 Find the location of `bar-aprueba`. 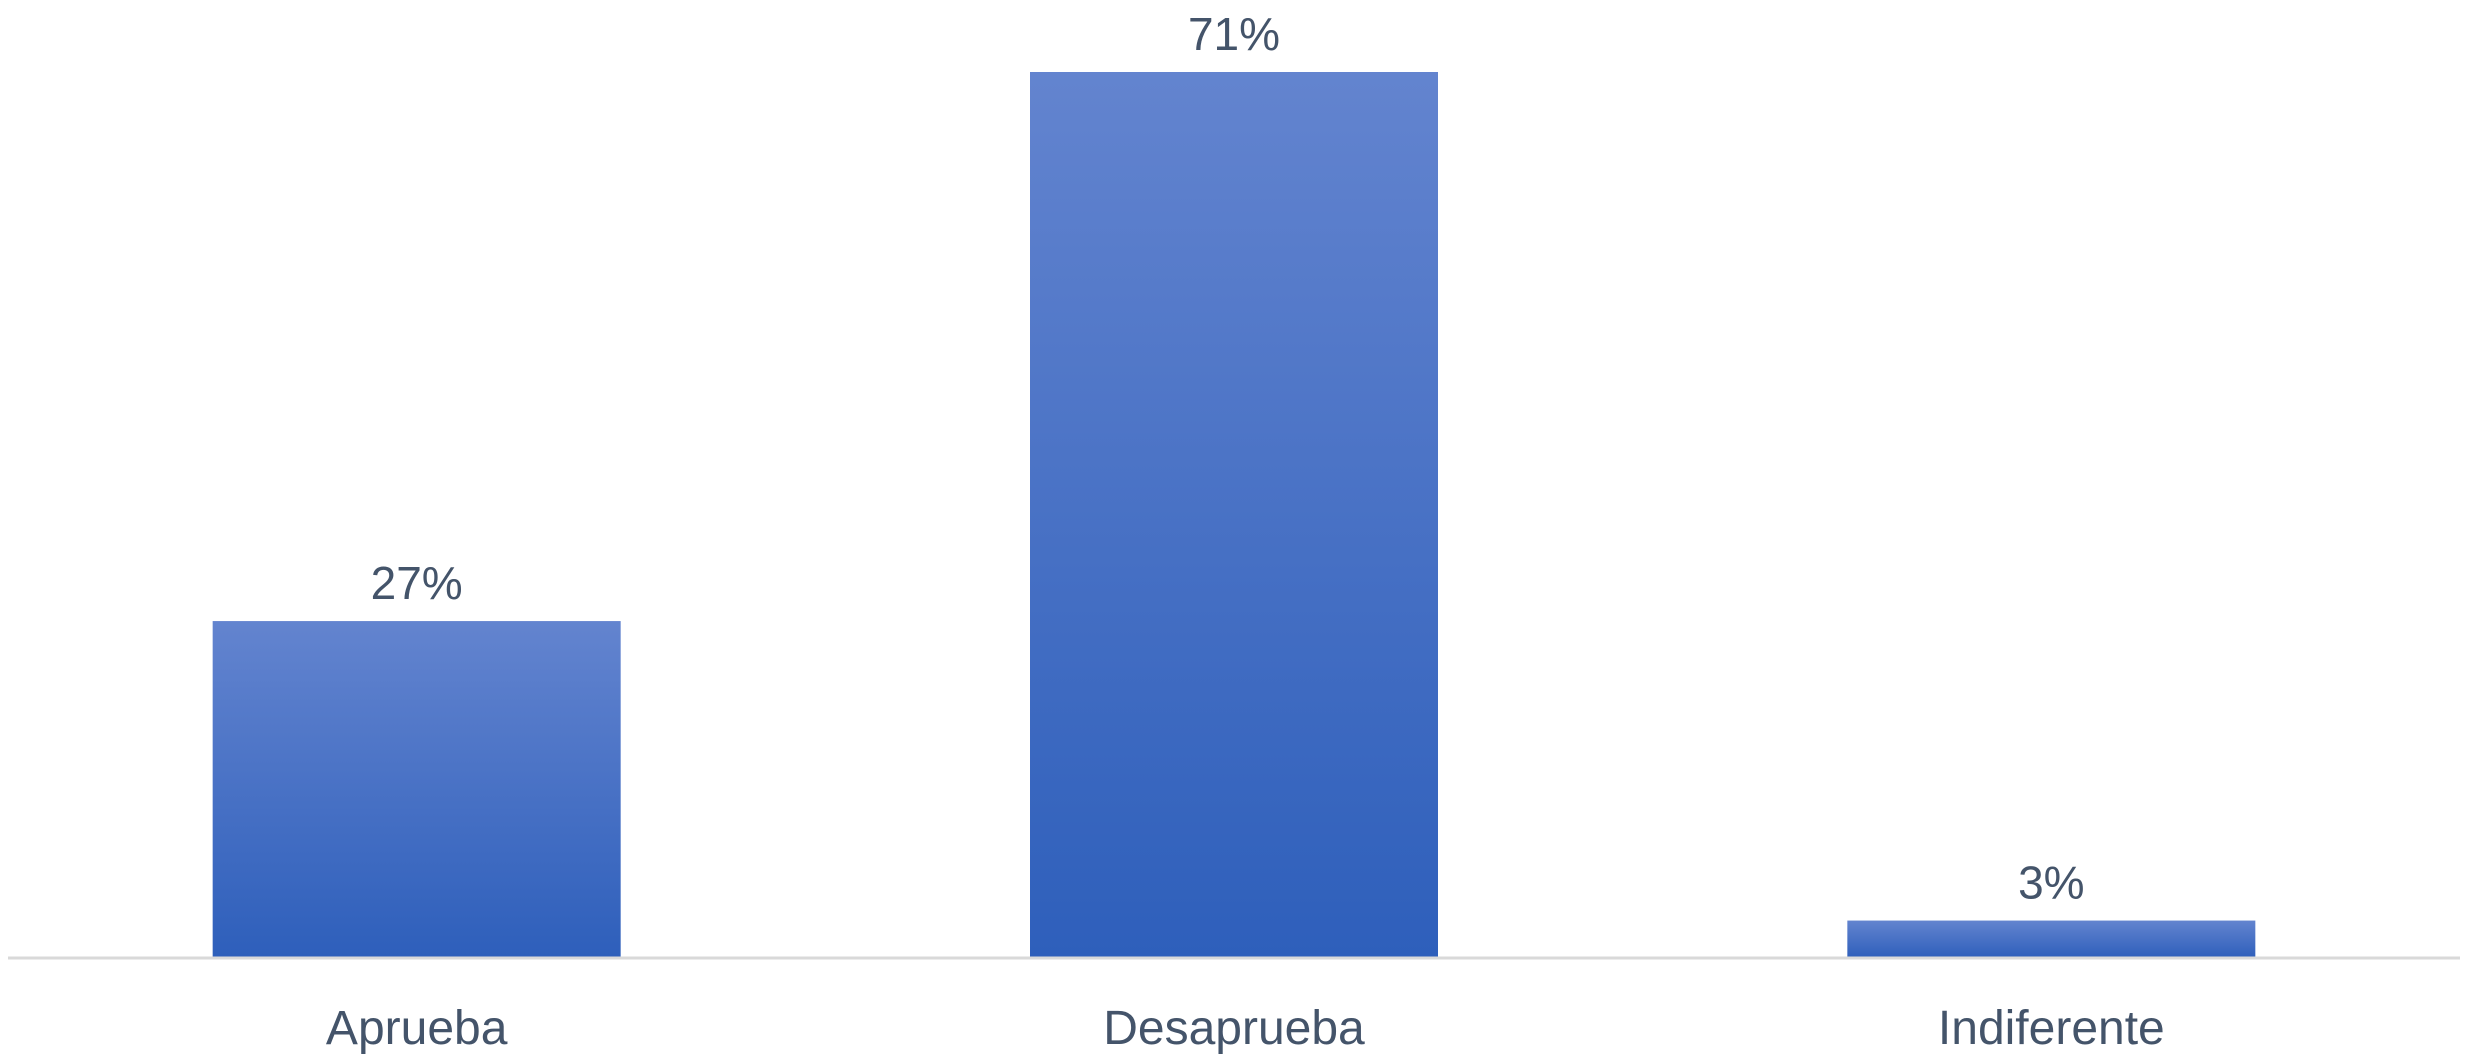

bar-aprueba is located at coordinates (416, 789).